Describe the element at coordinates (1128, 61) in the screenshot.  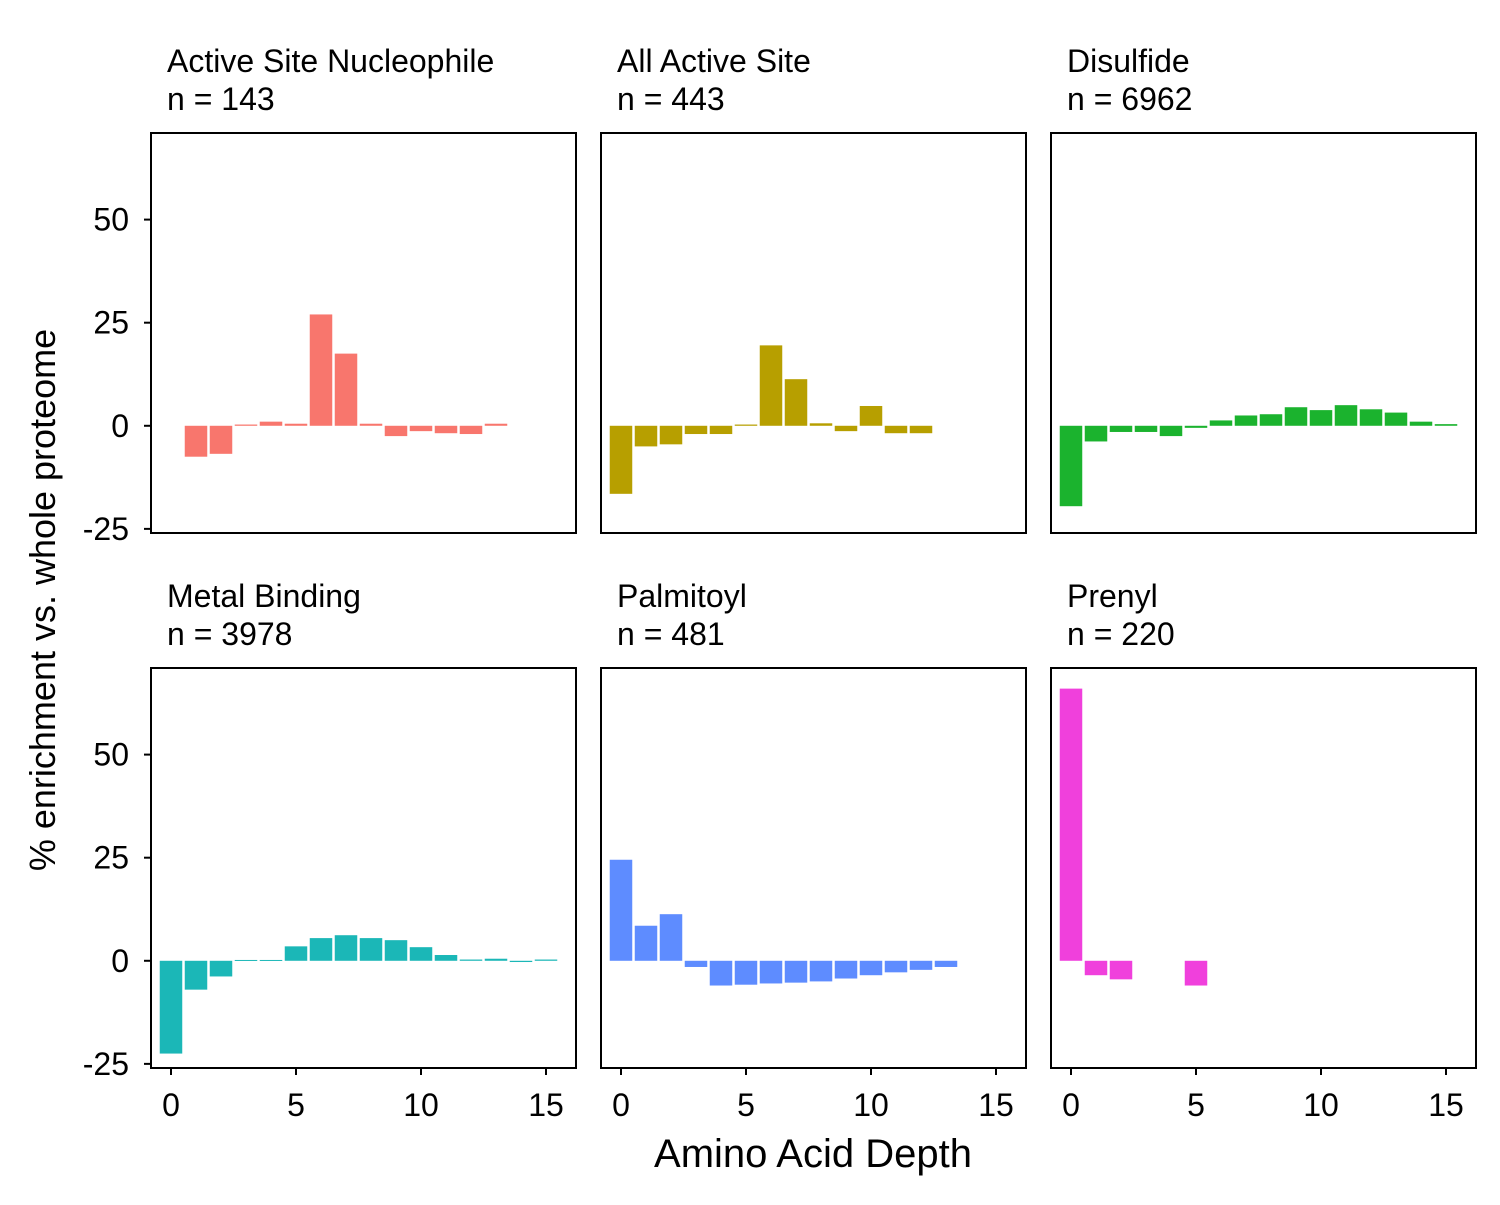
I see `facet-title: Disulfide` at that location.